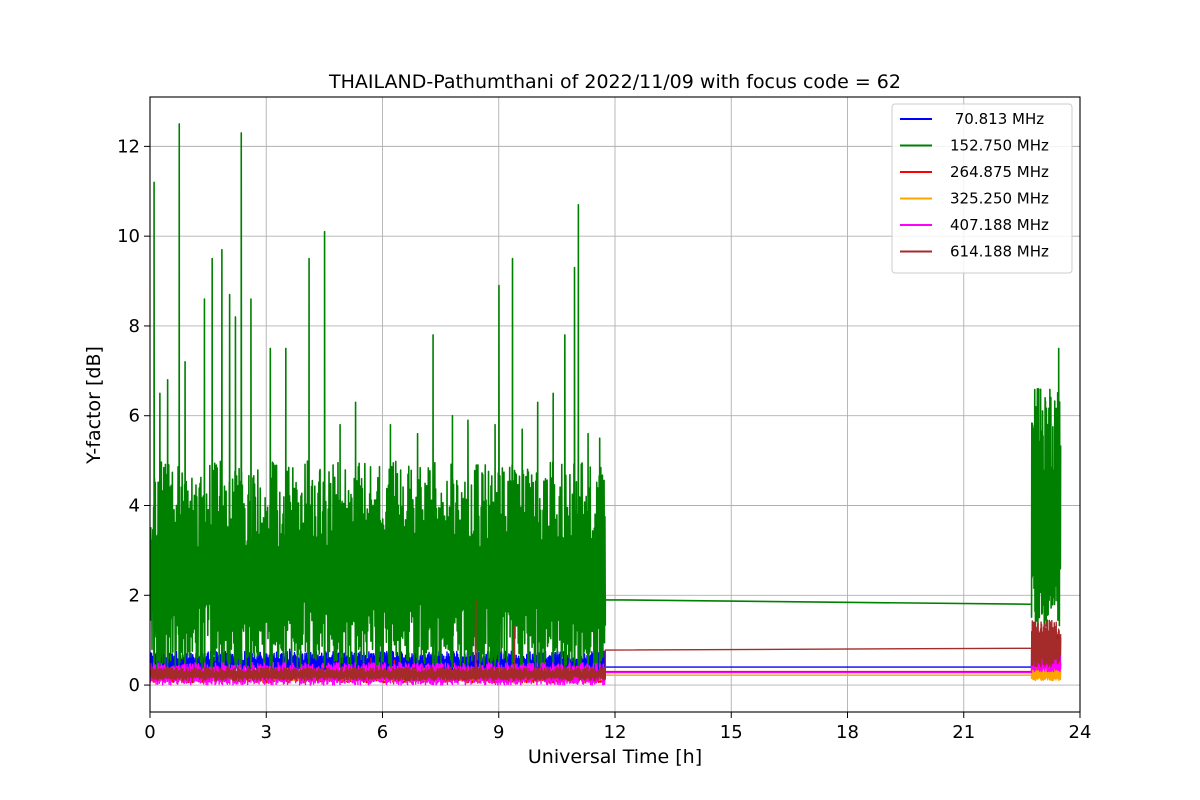  Describe the element at coordinates (134, 326) in the screenshot. I see `y-tick-label: 8` at that location.